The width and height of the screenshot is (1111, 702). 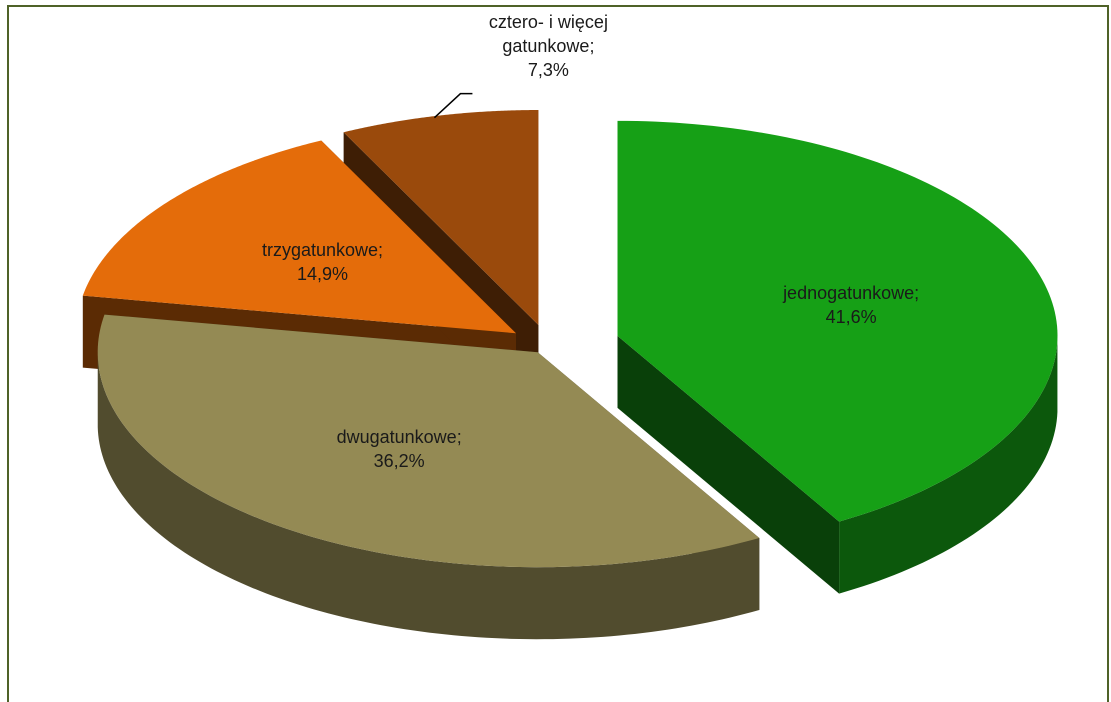 What do you see at coordinates (948, 466) in the screenshot?
I see `slice-side` at bounding box center [948, 466].